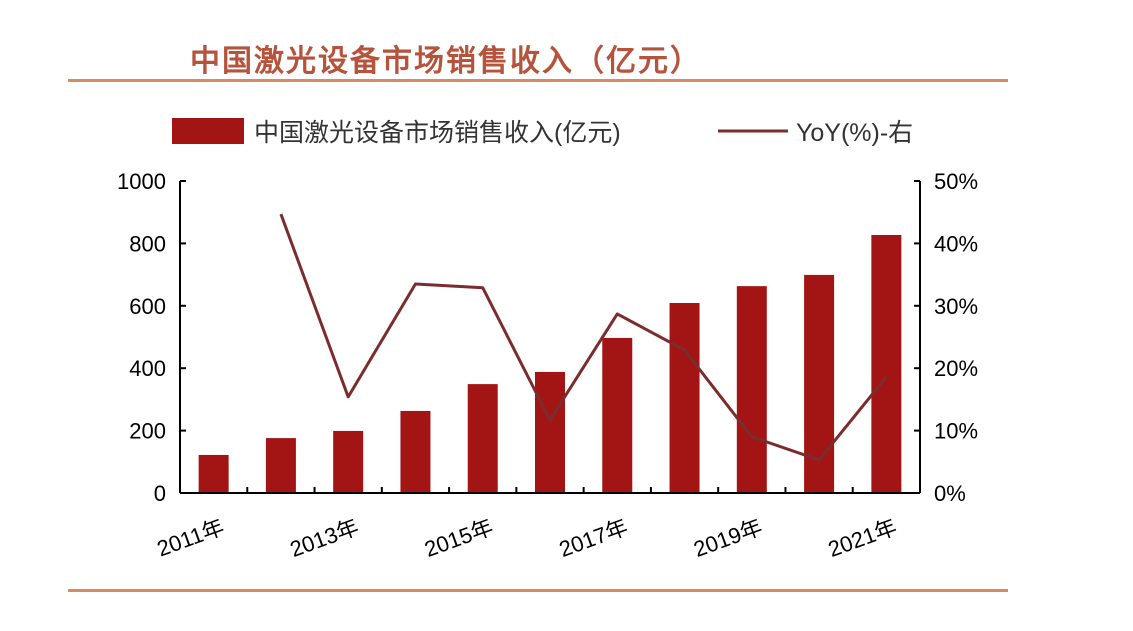 The height and width of the screenshot is (631, 1133). I want to click on y-left-tick-label: 800, so click(147, 243).